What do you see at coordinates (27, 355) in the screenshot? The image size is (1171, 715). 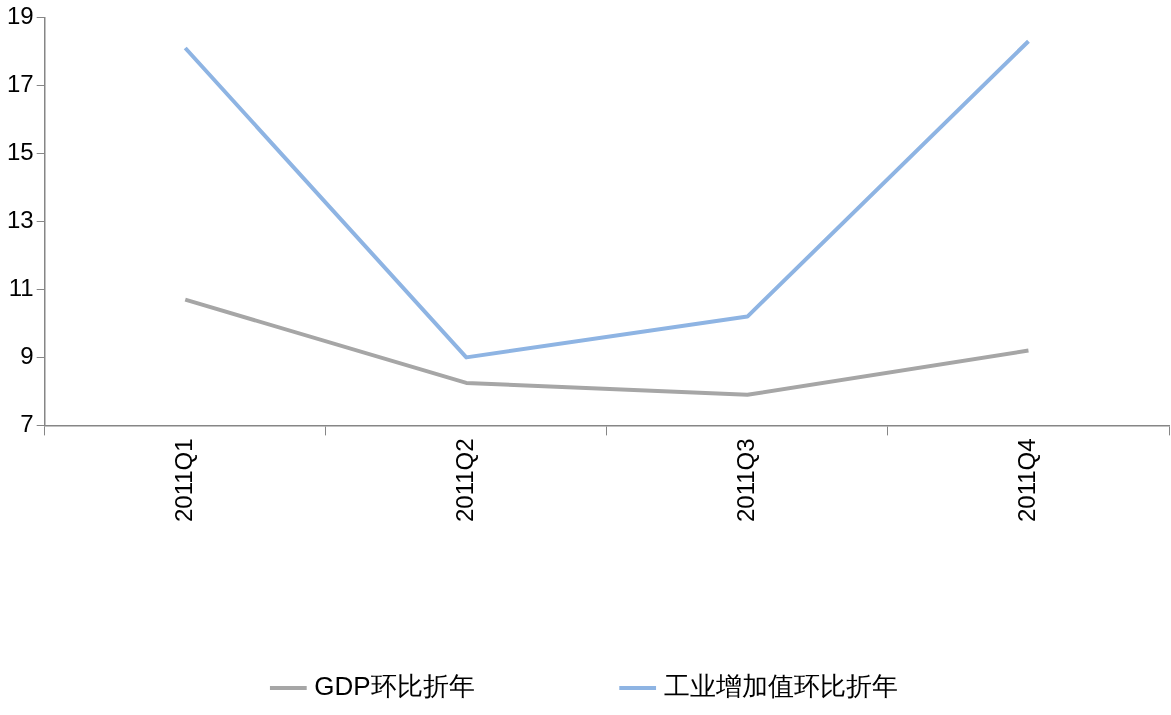 I see `y-tick-label: 9` at bounding box center [27, 355].